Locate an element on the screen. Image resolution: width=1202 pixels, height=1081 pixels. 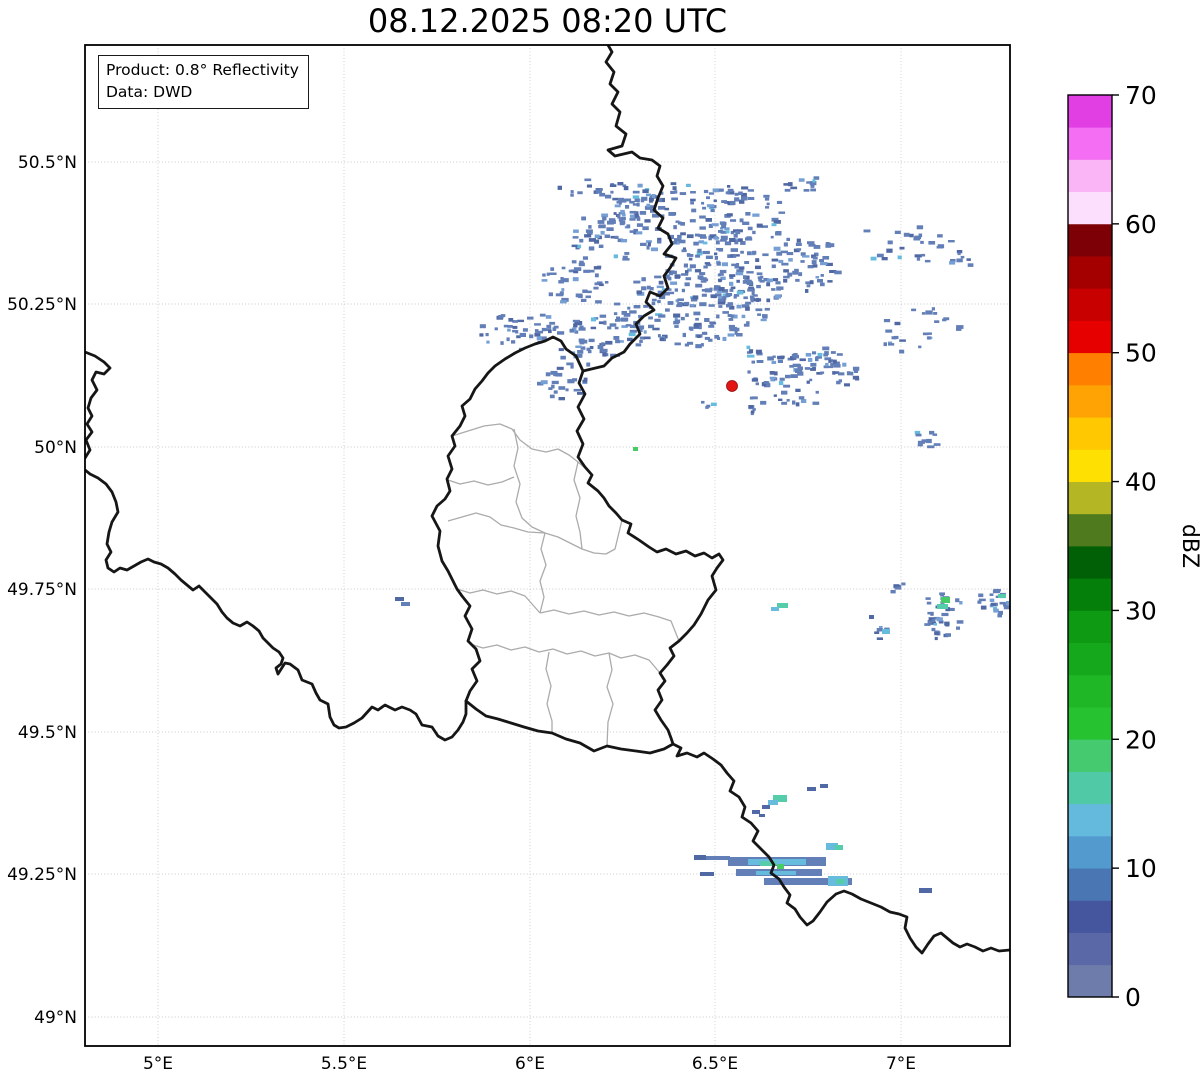
colorbar-tick-label: 20 is located at coordinates (1141, 739).